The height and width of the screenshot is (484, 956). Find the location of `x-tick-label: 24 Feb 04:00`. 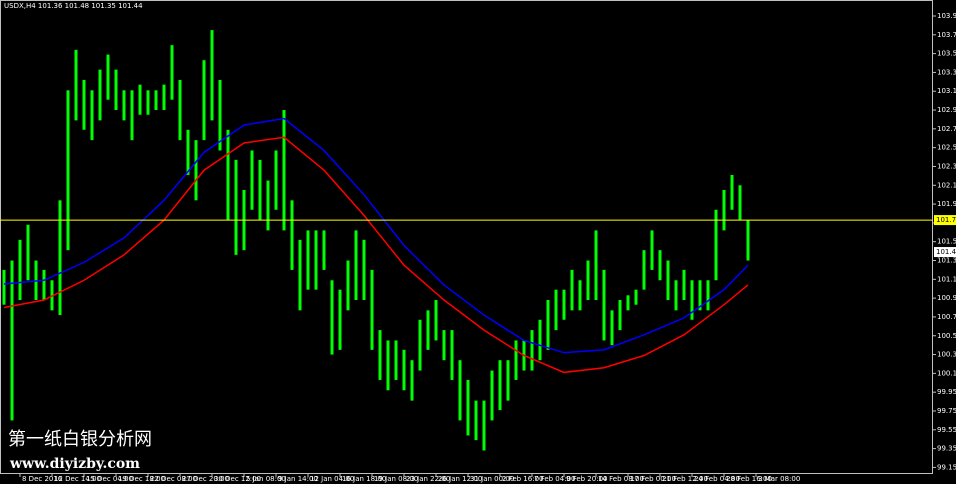

x-tick-label: 24 Feb 04:00 is located at coordinates (717, 479).